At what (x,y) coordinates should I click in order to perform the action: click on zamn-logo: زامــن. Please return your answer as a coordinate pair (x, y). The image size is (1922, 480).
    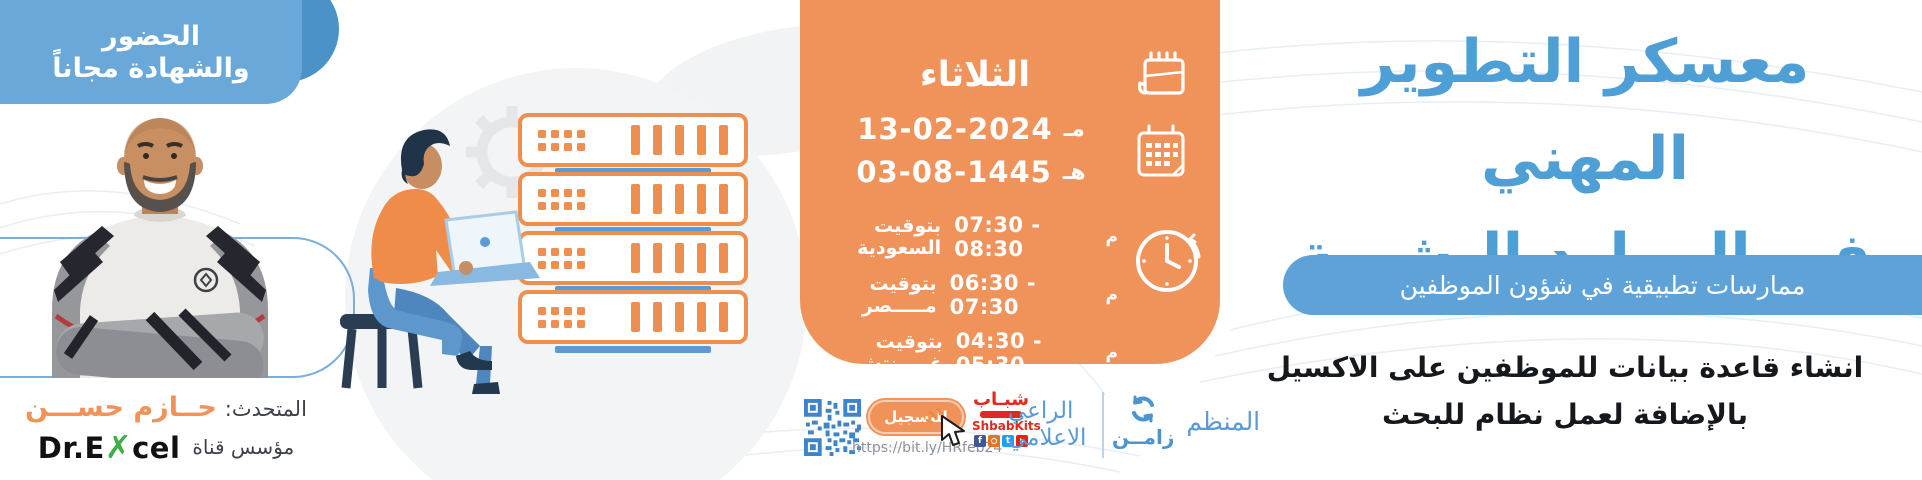
    Looking at the image, I should click on (1143, 421).